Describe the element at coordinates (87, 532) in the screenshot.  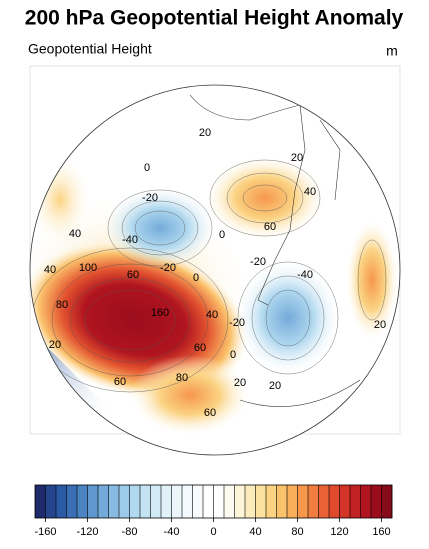
I see `colorbar-tick-label: -120` at that location.